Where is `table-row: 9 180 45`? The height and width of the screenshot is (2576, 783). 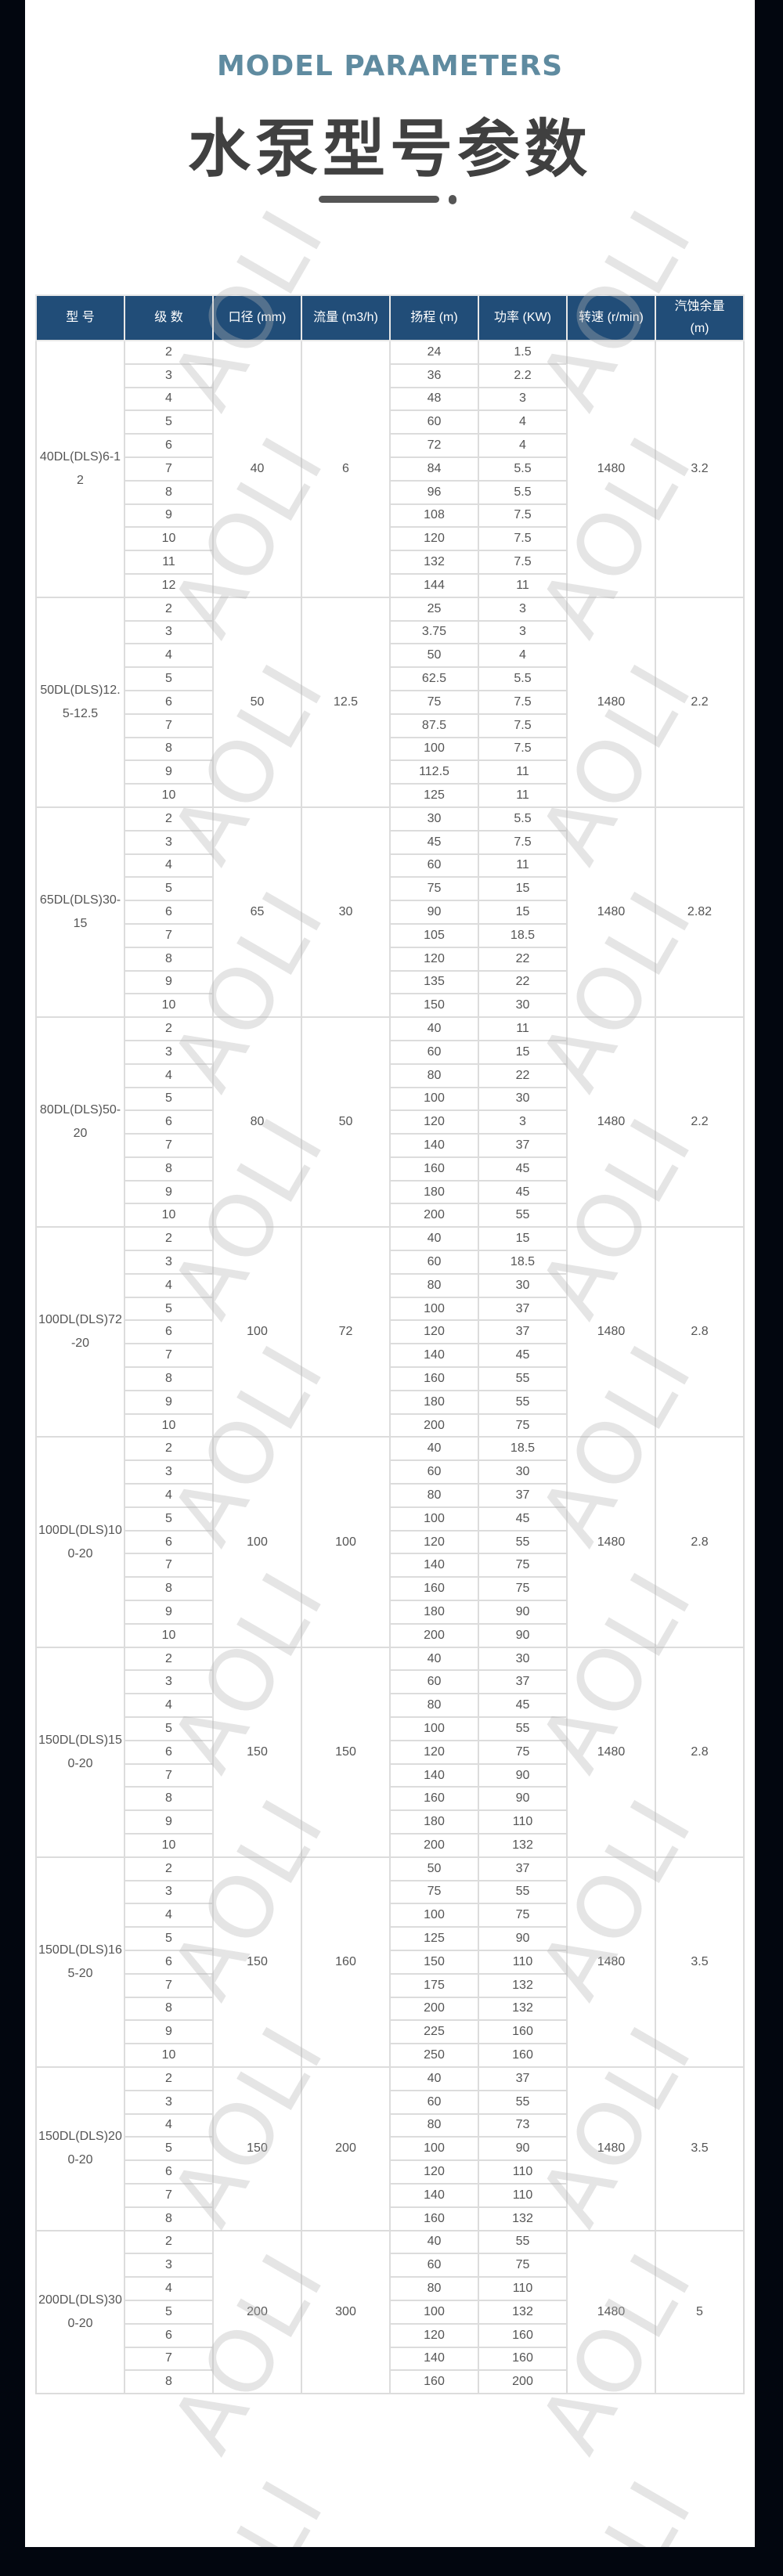
table-row: 9 180 45 is located at coordinates (390, 1192).